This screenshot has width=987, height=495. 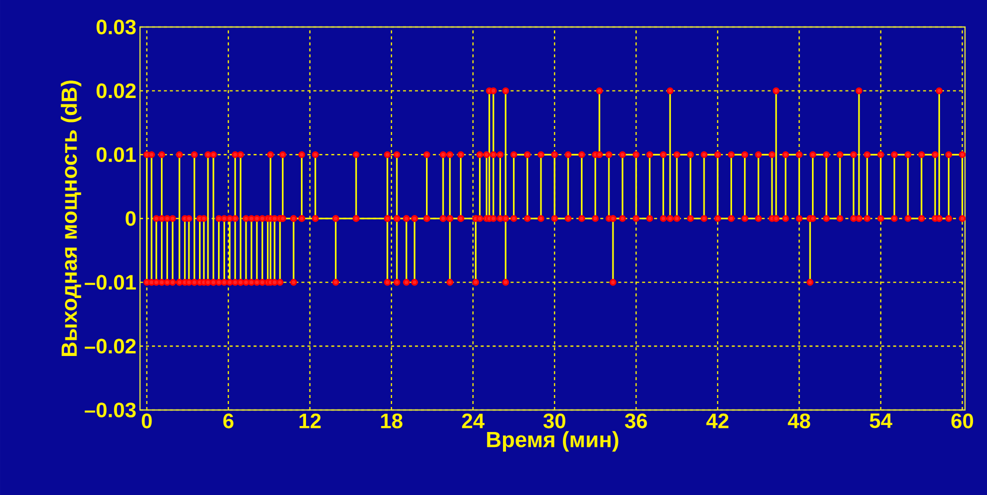 I want to click on y-axis-title: Выходная мощность (dB), so click(x=71, y=218).